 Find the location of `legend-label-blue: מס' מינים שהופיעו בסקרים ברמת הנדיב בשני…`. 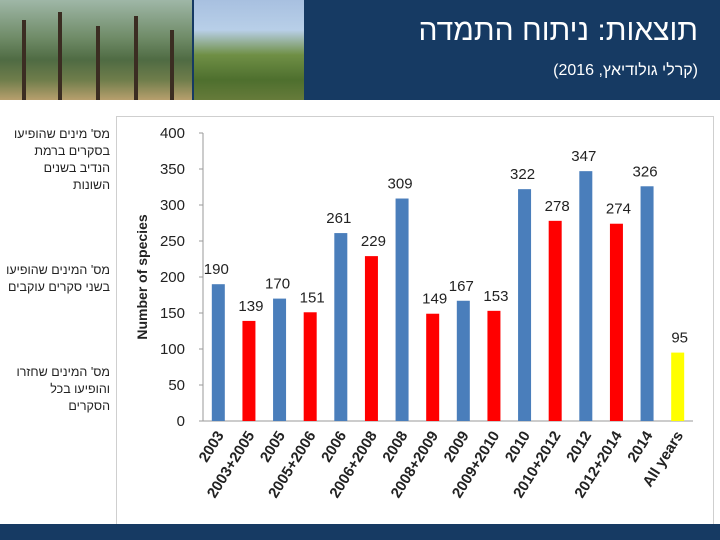

legend-label-blue: מס' מינים שהופיעו בסקרים ברמת הנדיב בשני… is located at coordinates (62, 159).